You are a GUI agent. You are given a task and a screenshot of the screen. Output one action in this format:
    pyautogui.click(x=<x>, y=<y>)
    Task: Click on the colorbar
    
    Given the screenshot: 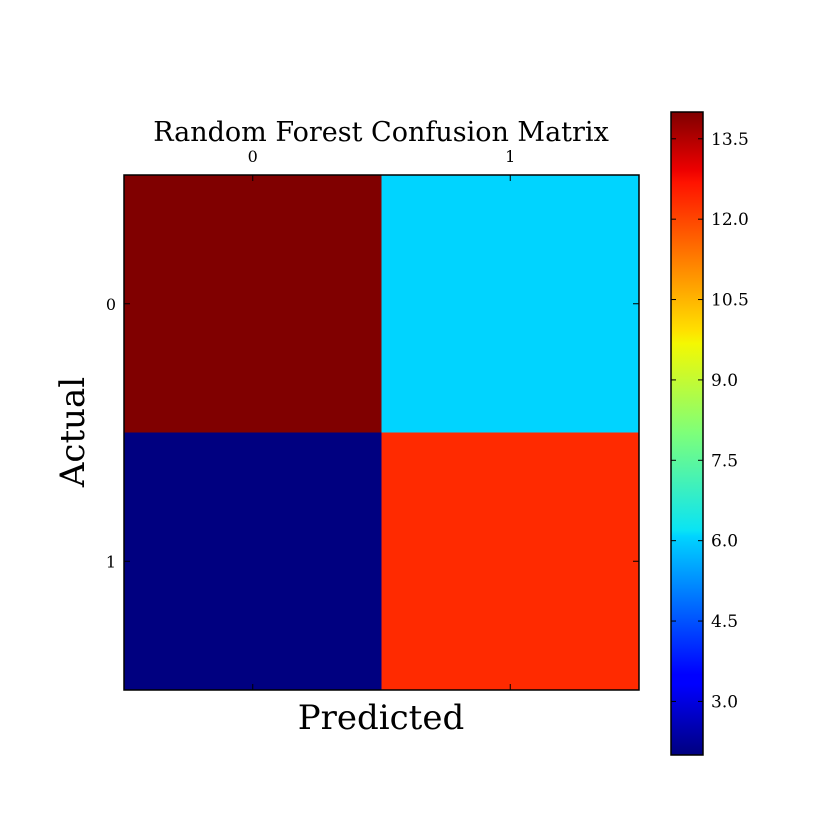 What is the action you would take?
    pyautogui.click(x=687, y=433)
    